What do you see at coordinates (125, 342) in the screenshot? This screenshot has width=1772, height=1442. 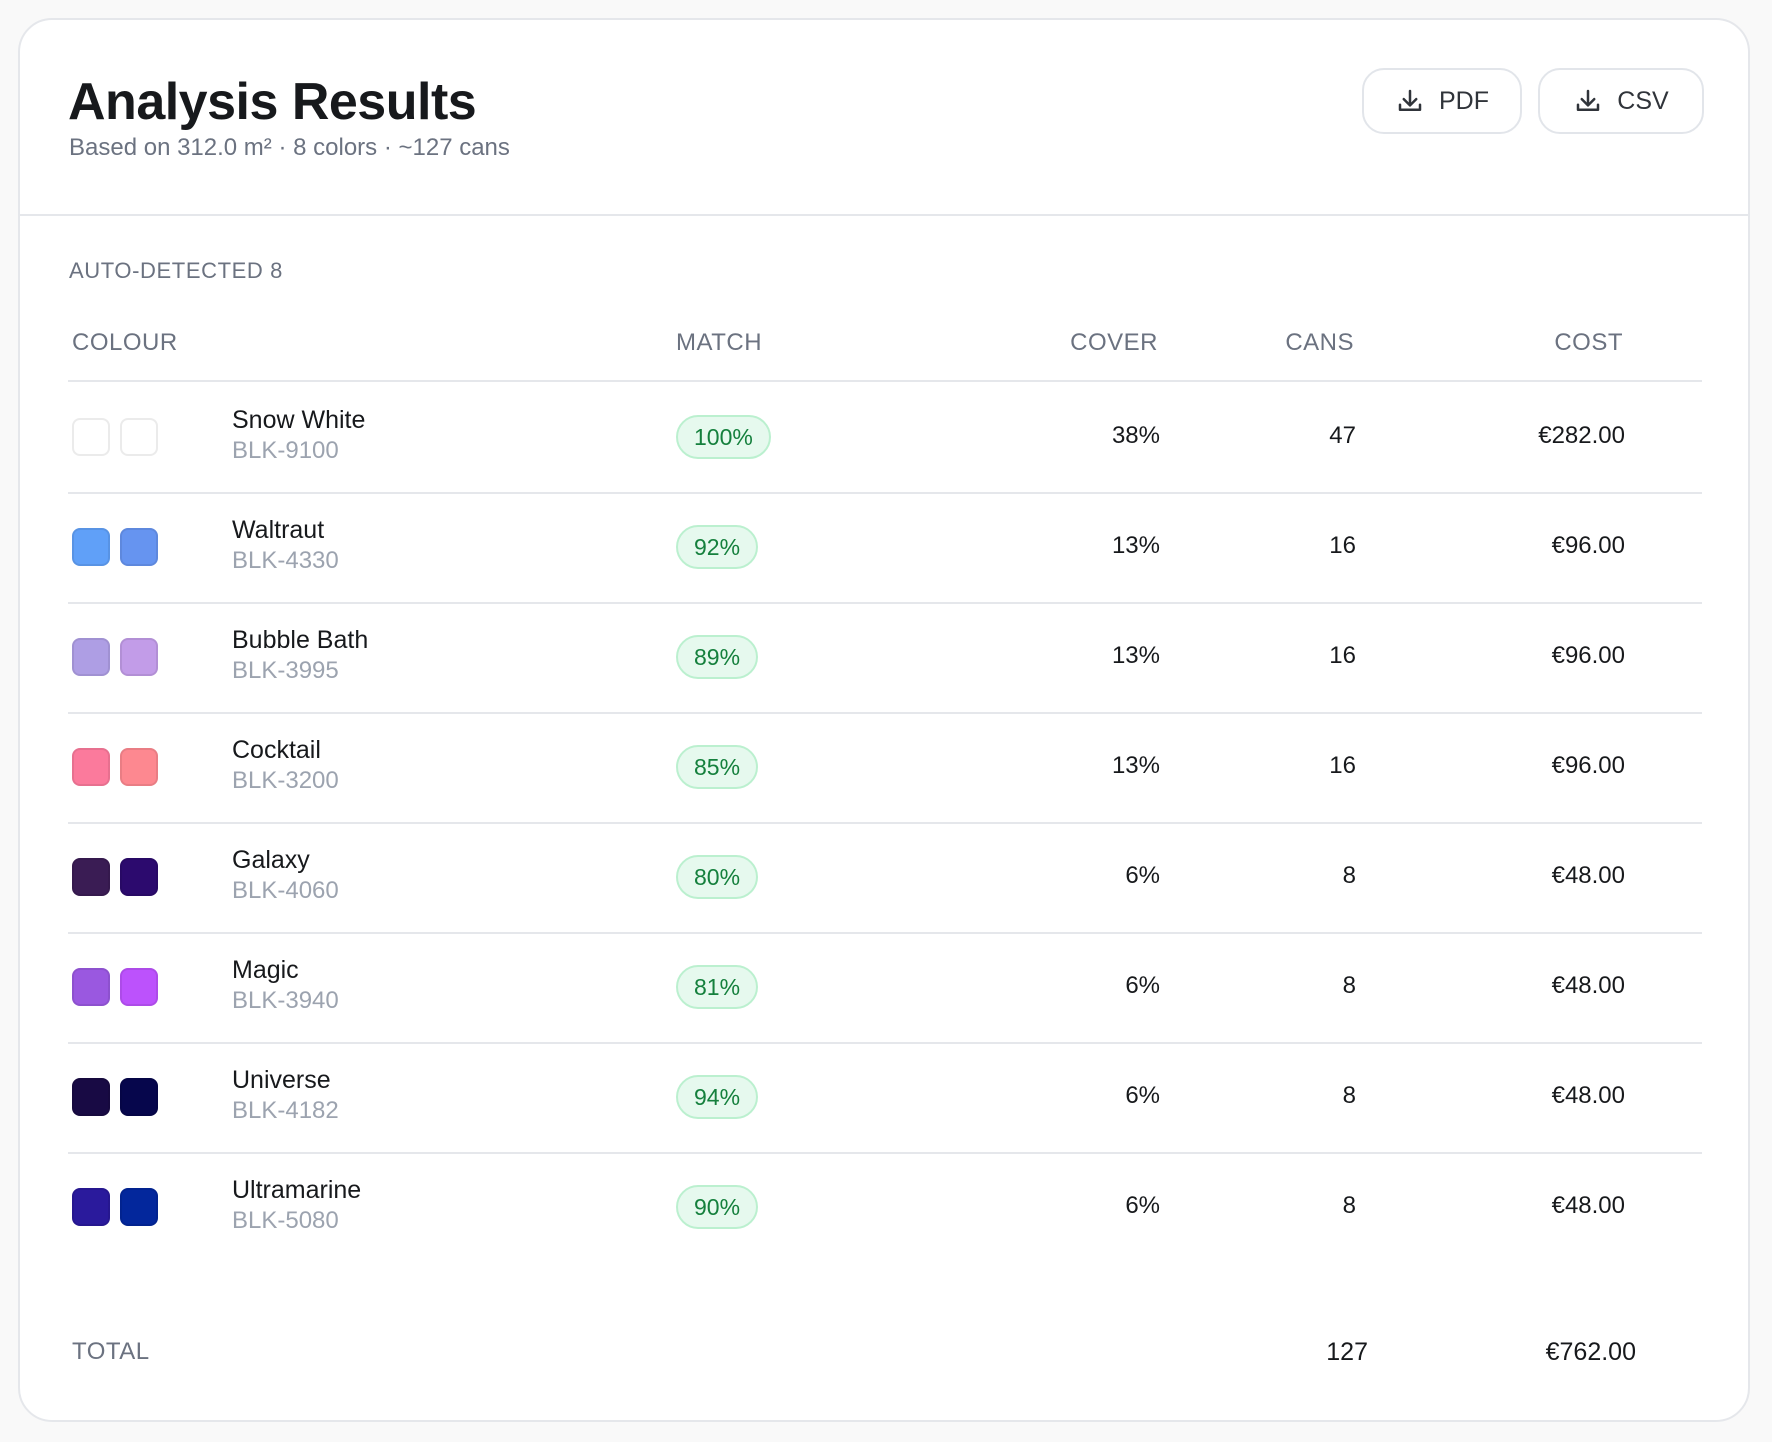 I see `column-header-colour: COLOUR` at bounding box center [125, 342].